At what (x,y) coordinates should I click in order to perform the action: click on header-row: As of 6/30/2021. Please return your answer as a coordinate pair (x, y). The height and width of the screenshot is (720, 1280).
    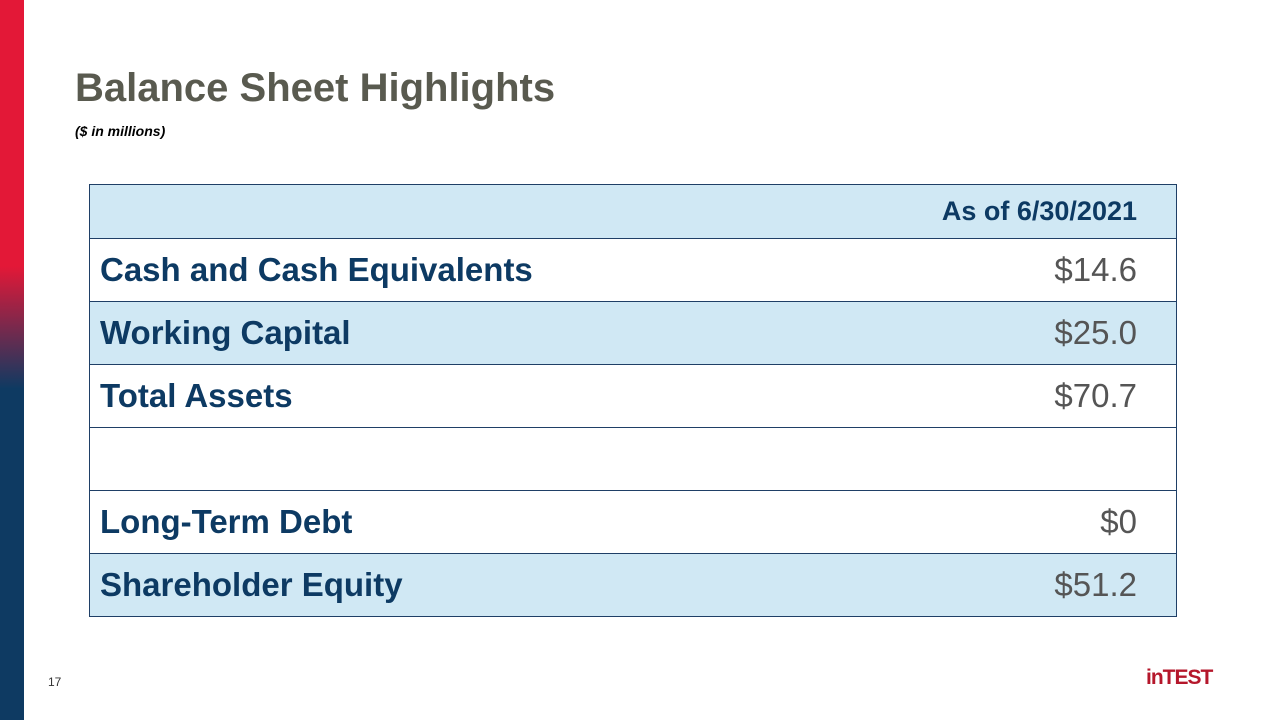
    Looking at the image, I should click on (633, 211).